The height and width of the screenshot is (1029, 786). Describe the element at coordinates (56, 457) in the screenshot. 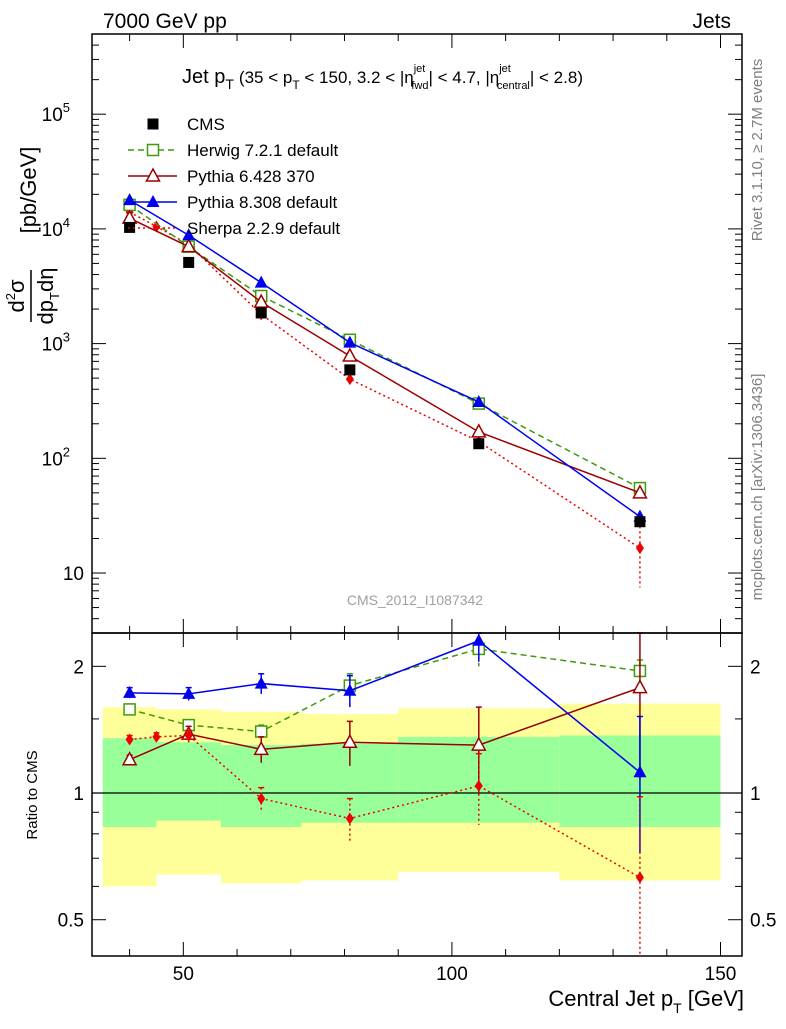

I see `y-tick-label-1: 10²` at that location.